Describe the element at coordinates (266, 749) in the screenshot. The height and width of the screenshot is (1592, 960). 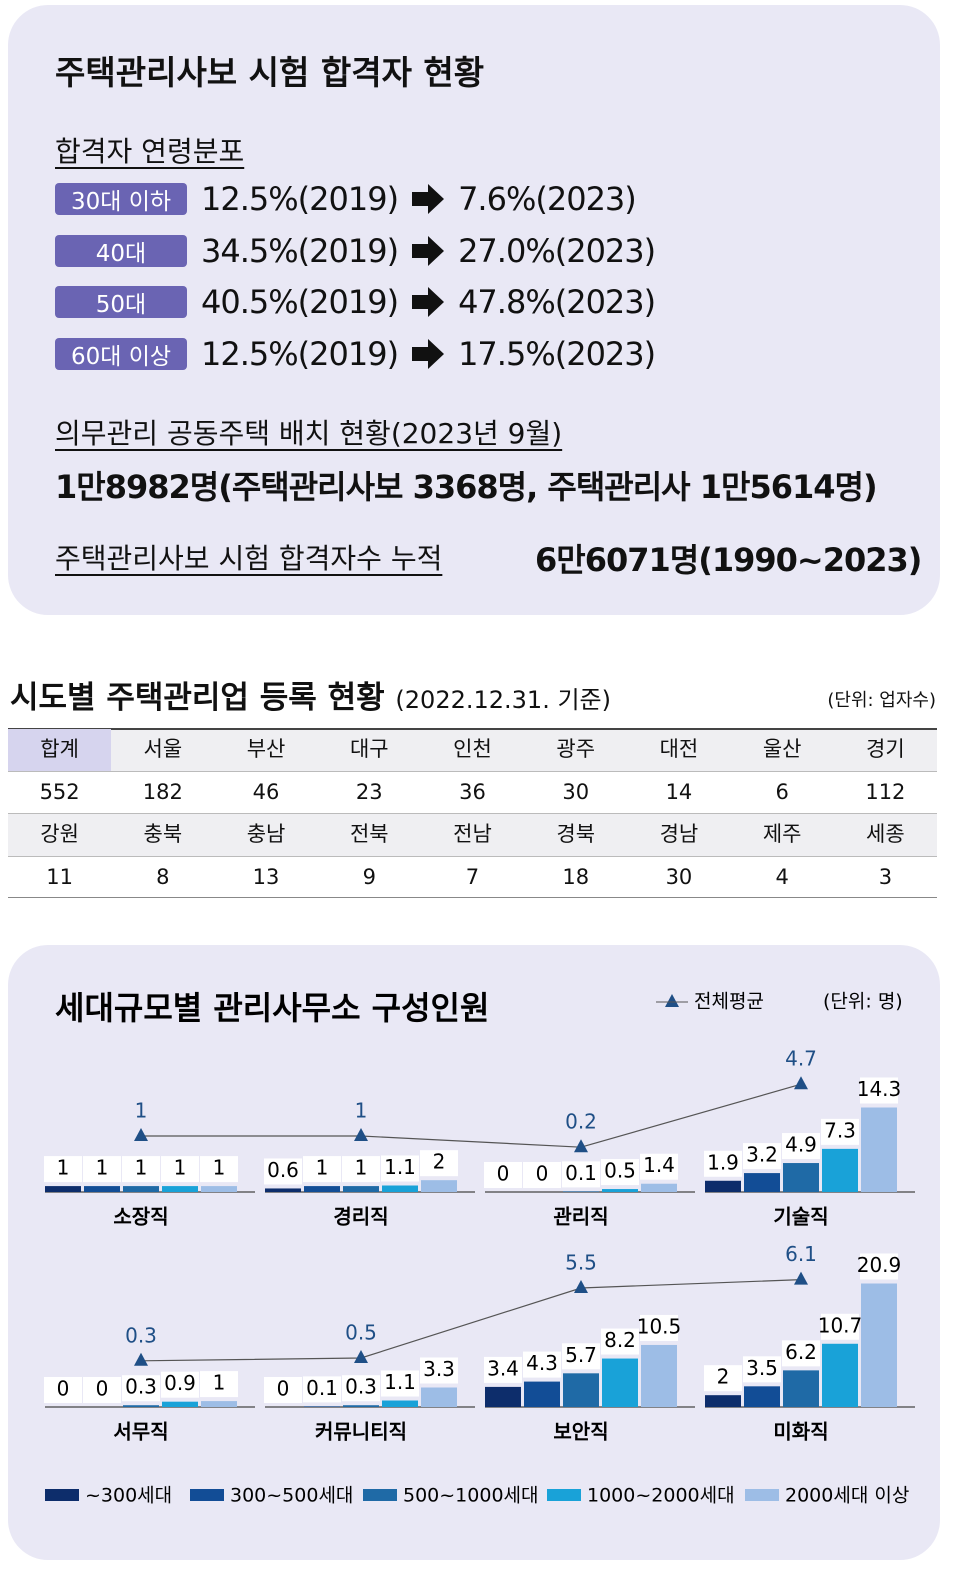
I see `table-header-cell: 부산` at that location.